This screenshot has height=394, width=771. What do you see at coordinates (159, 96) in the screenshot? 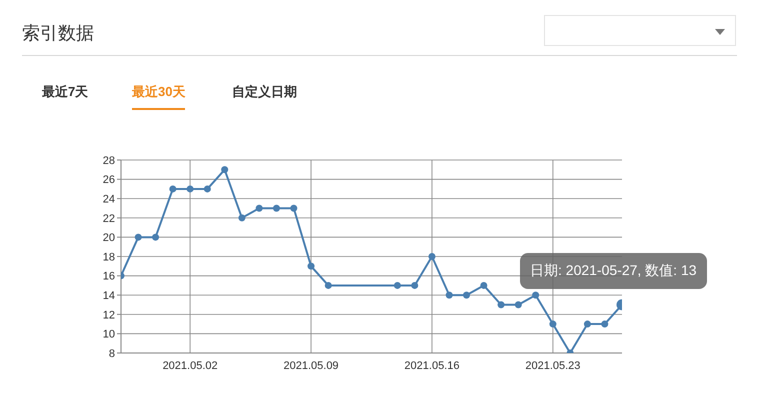
I see `text: 最近30天` at bounding box center [159, 96].